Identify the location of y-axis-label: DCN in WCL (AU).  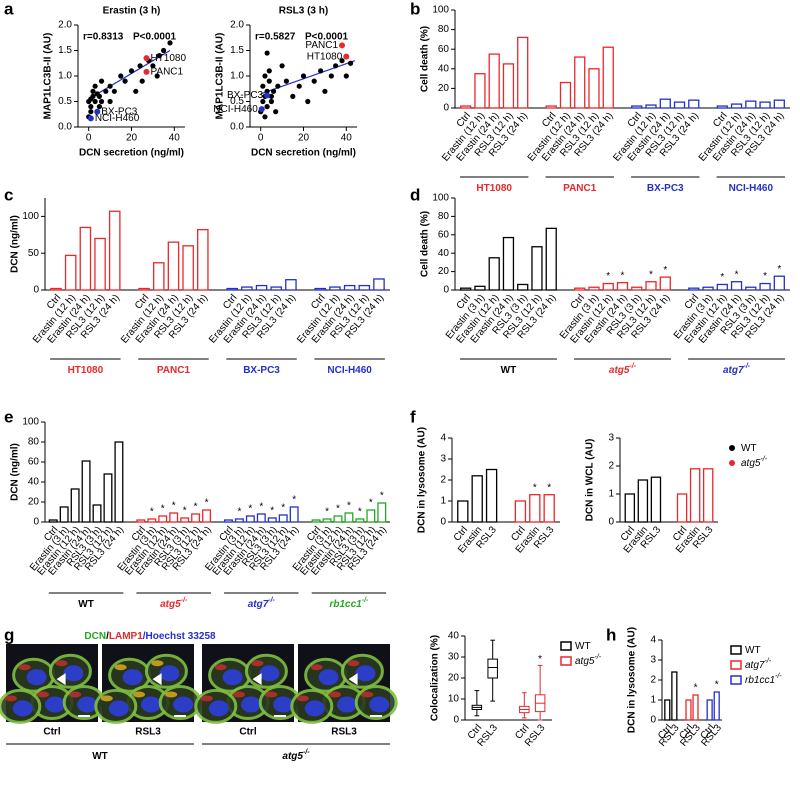
(590, 480).